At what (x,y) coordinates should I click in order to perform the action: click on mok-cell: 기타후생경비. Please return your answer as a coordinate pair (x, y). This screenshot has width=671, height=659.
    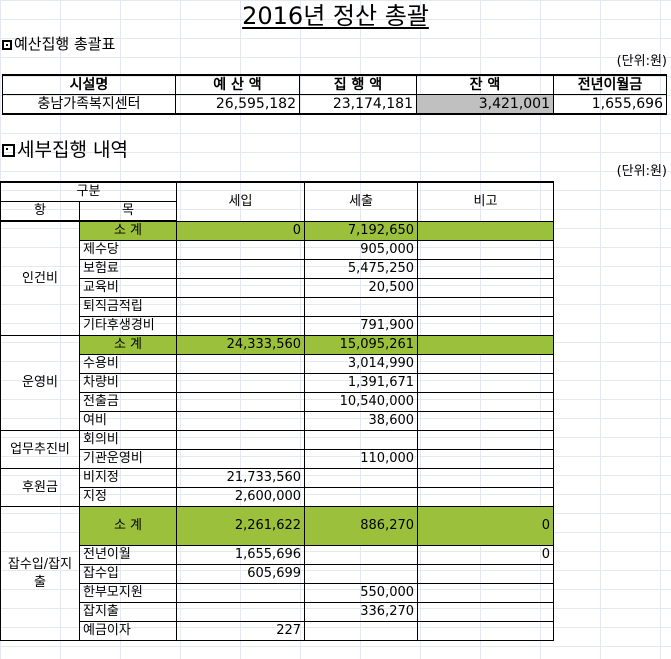
    Looking at the image, I should click on (128, 326).